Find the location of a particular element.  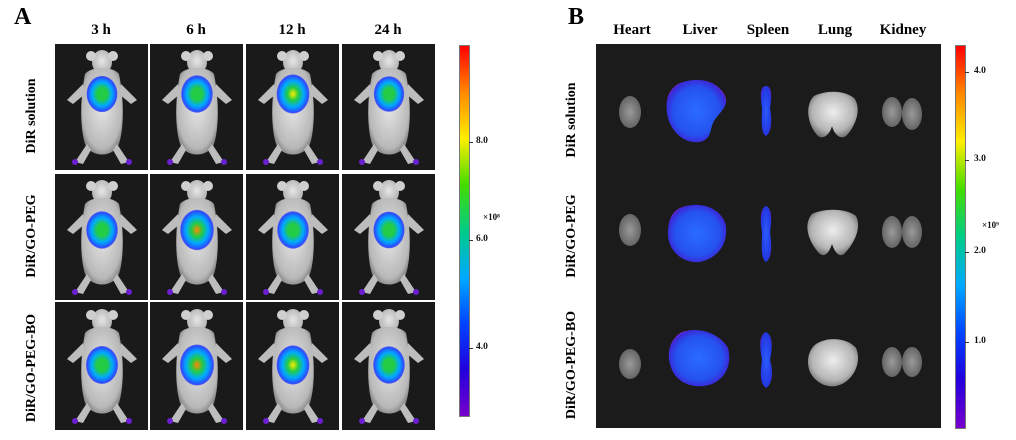

panel-a-letter: A is located at coordinates (23, 17).